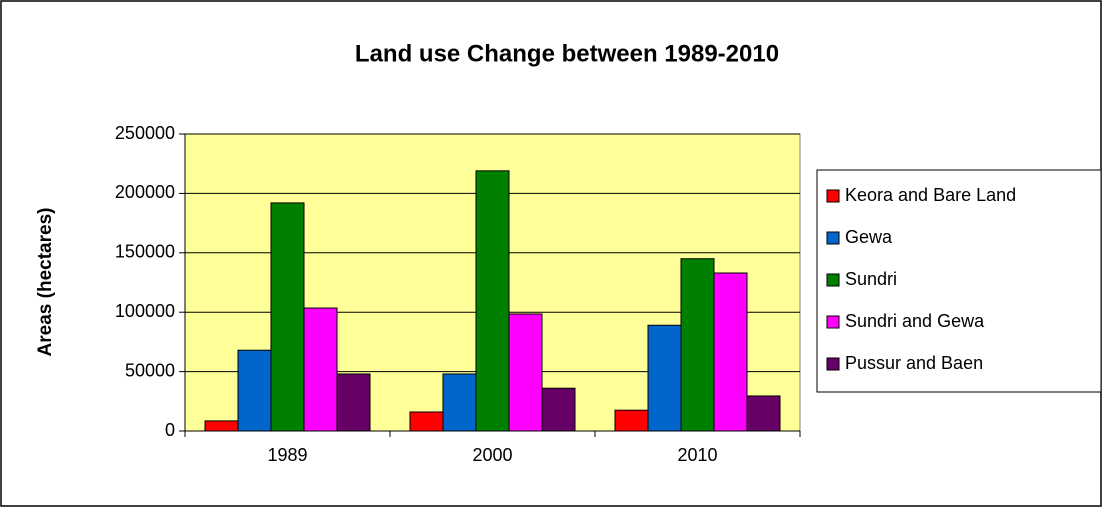 The height and width of the screenshot is (508, 1103). What do you see at coordinates (567, 53) in the screenshot?
I see `chart-title: Land use Change between 1989-2010` at bounding box center [567, 53].